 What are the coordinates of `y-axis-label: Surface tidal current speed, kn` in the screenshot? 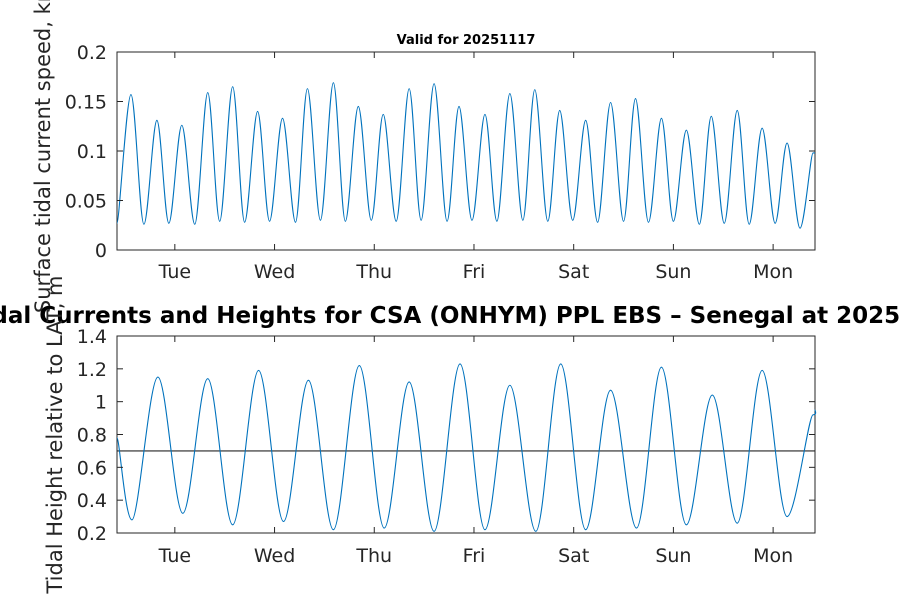 It's located at (43, 156).